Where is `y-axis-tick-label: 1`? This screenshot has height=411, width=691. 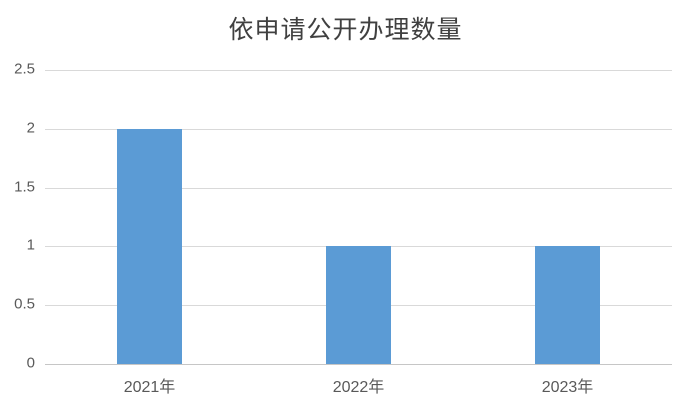
y-axis-tick-label: 1 is located at coordinates (30, 246).